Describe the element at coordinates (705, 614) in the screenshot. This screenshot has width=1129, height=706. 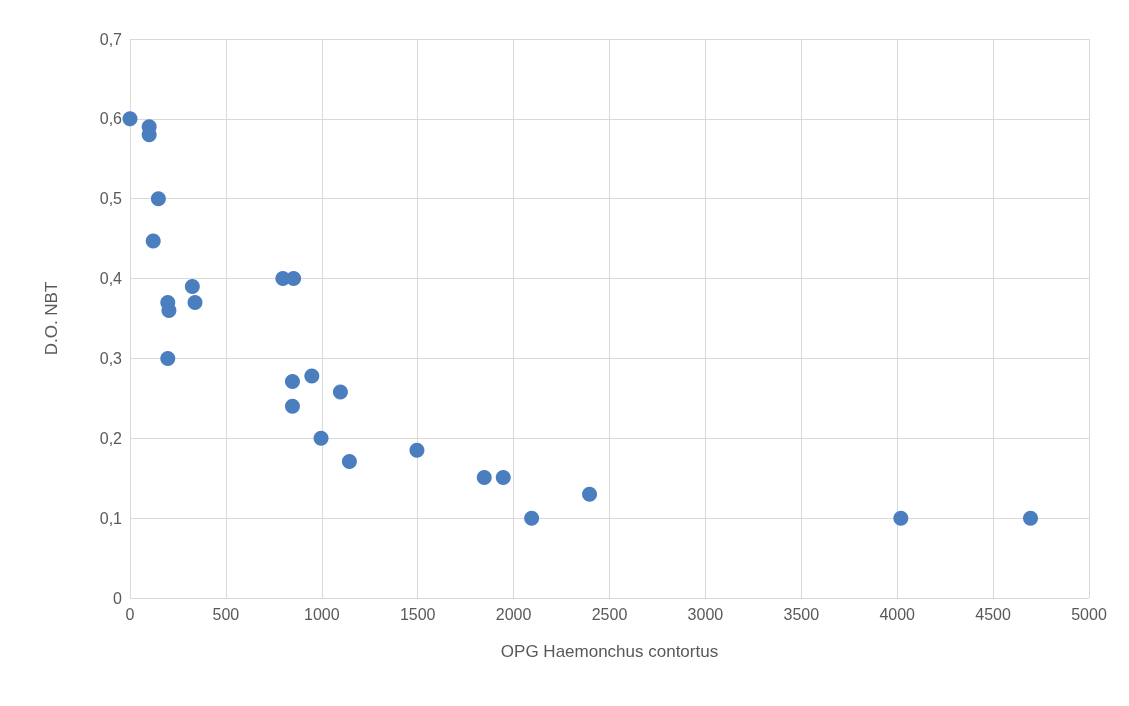
I see `x-tick-label: 3000` at that location.